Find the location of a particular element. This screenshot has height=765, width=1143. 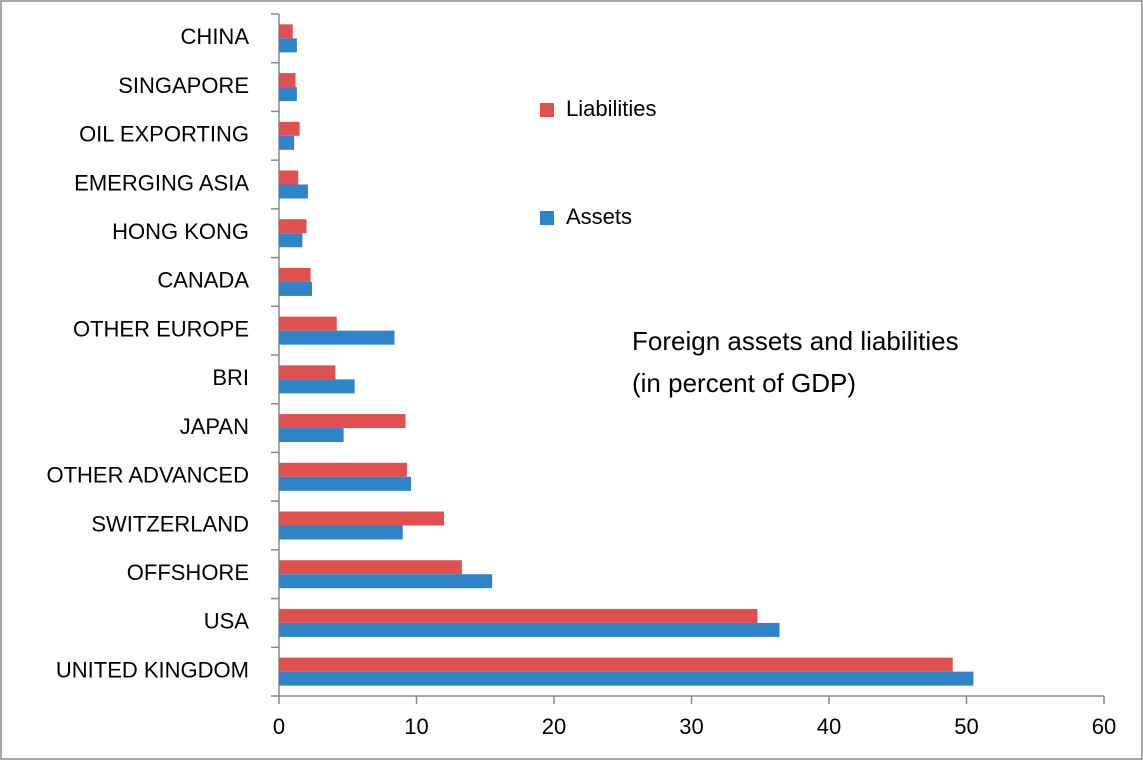

legend-label: Liabilities is located at coordinates (611, 108).